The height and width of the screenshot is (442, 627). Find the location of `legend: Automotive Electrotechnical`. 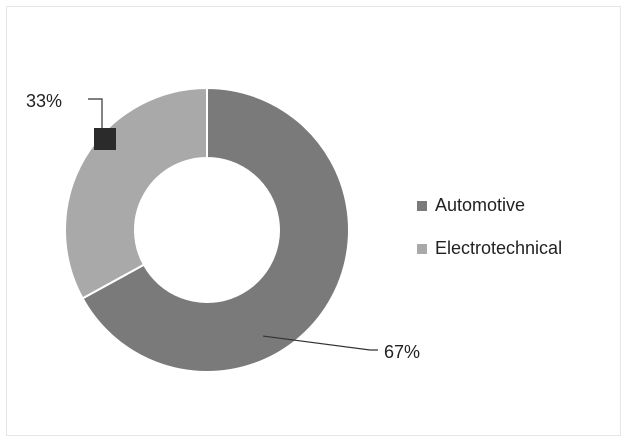

legend: Automotive Electrotechnical is located at coordinates (489, 226).